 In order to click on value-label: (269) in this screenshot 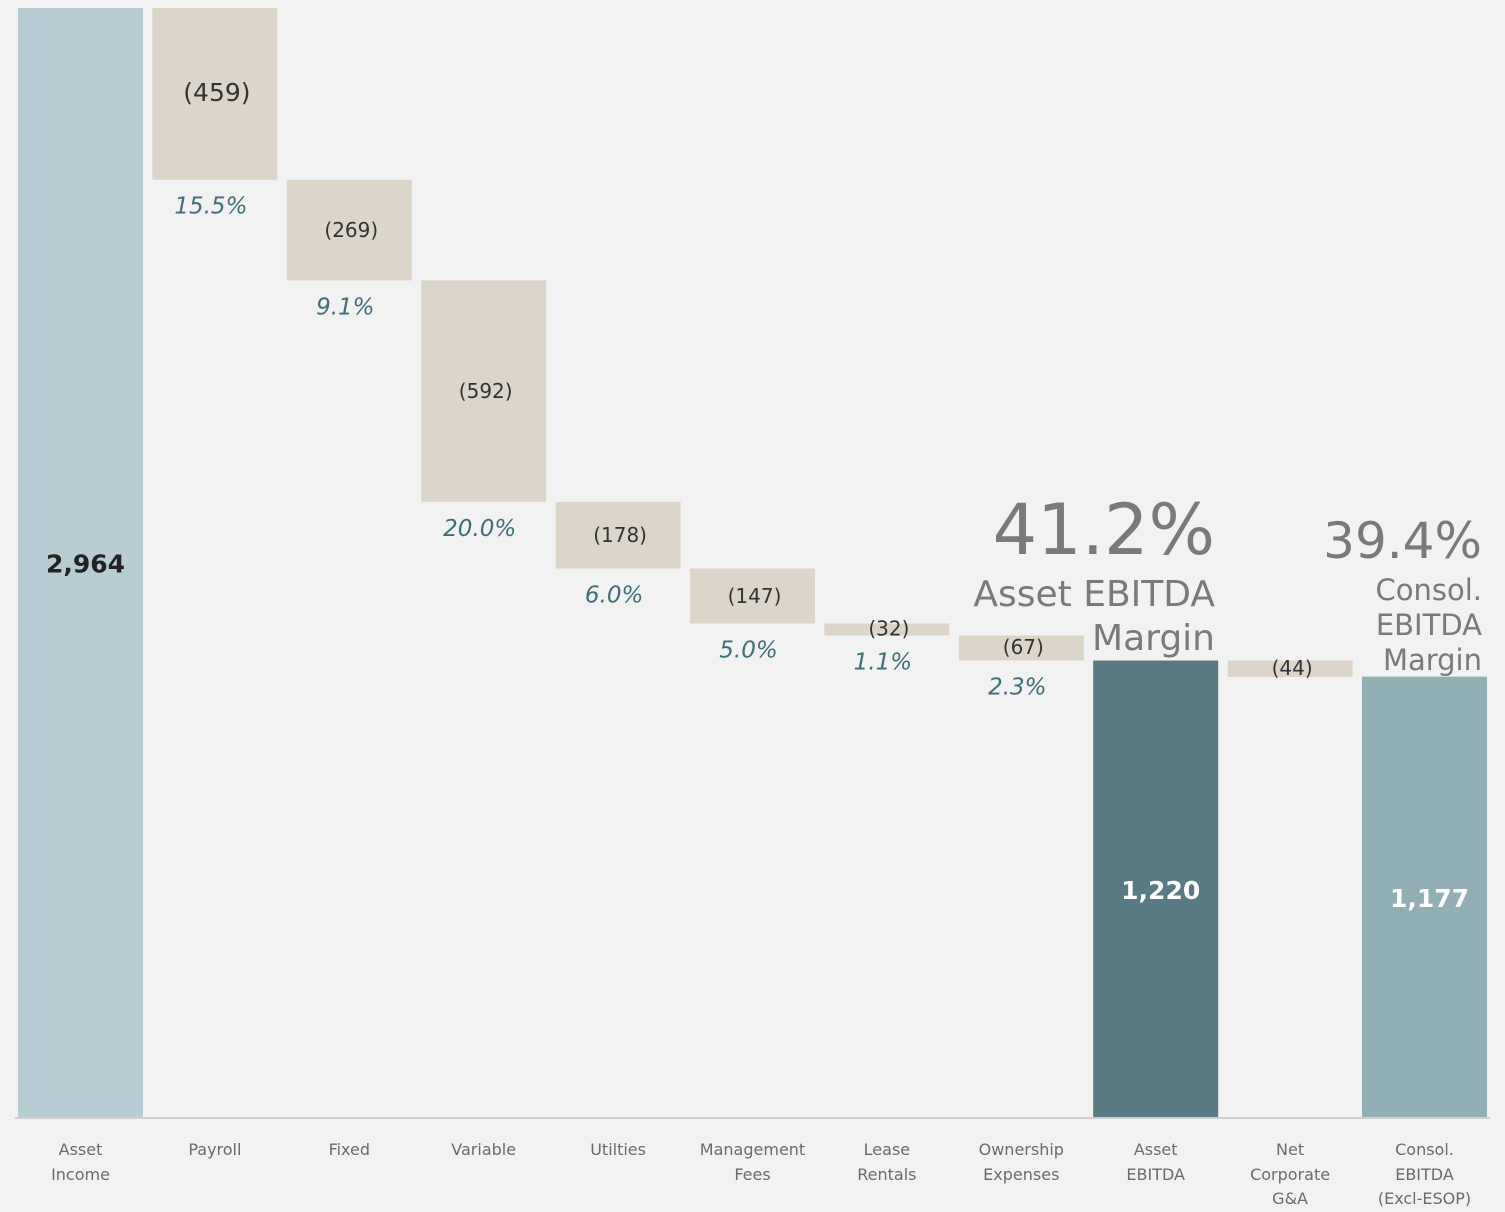, I will do `click(351, 230)`.